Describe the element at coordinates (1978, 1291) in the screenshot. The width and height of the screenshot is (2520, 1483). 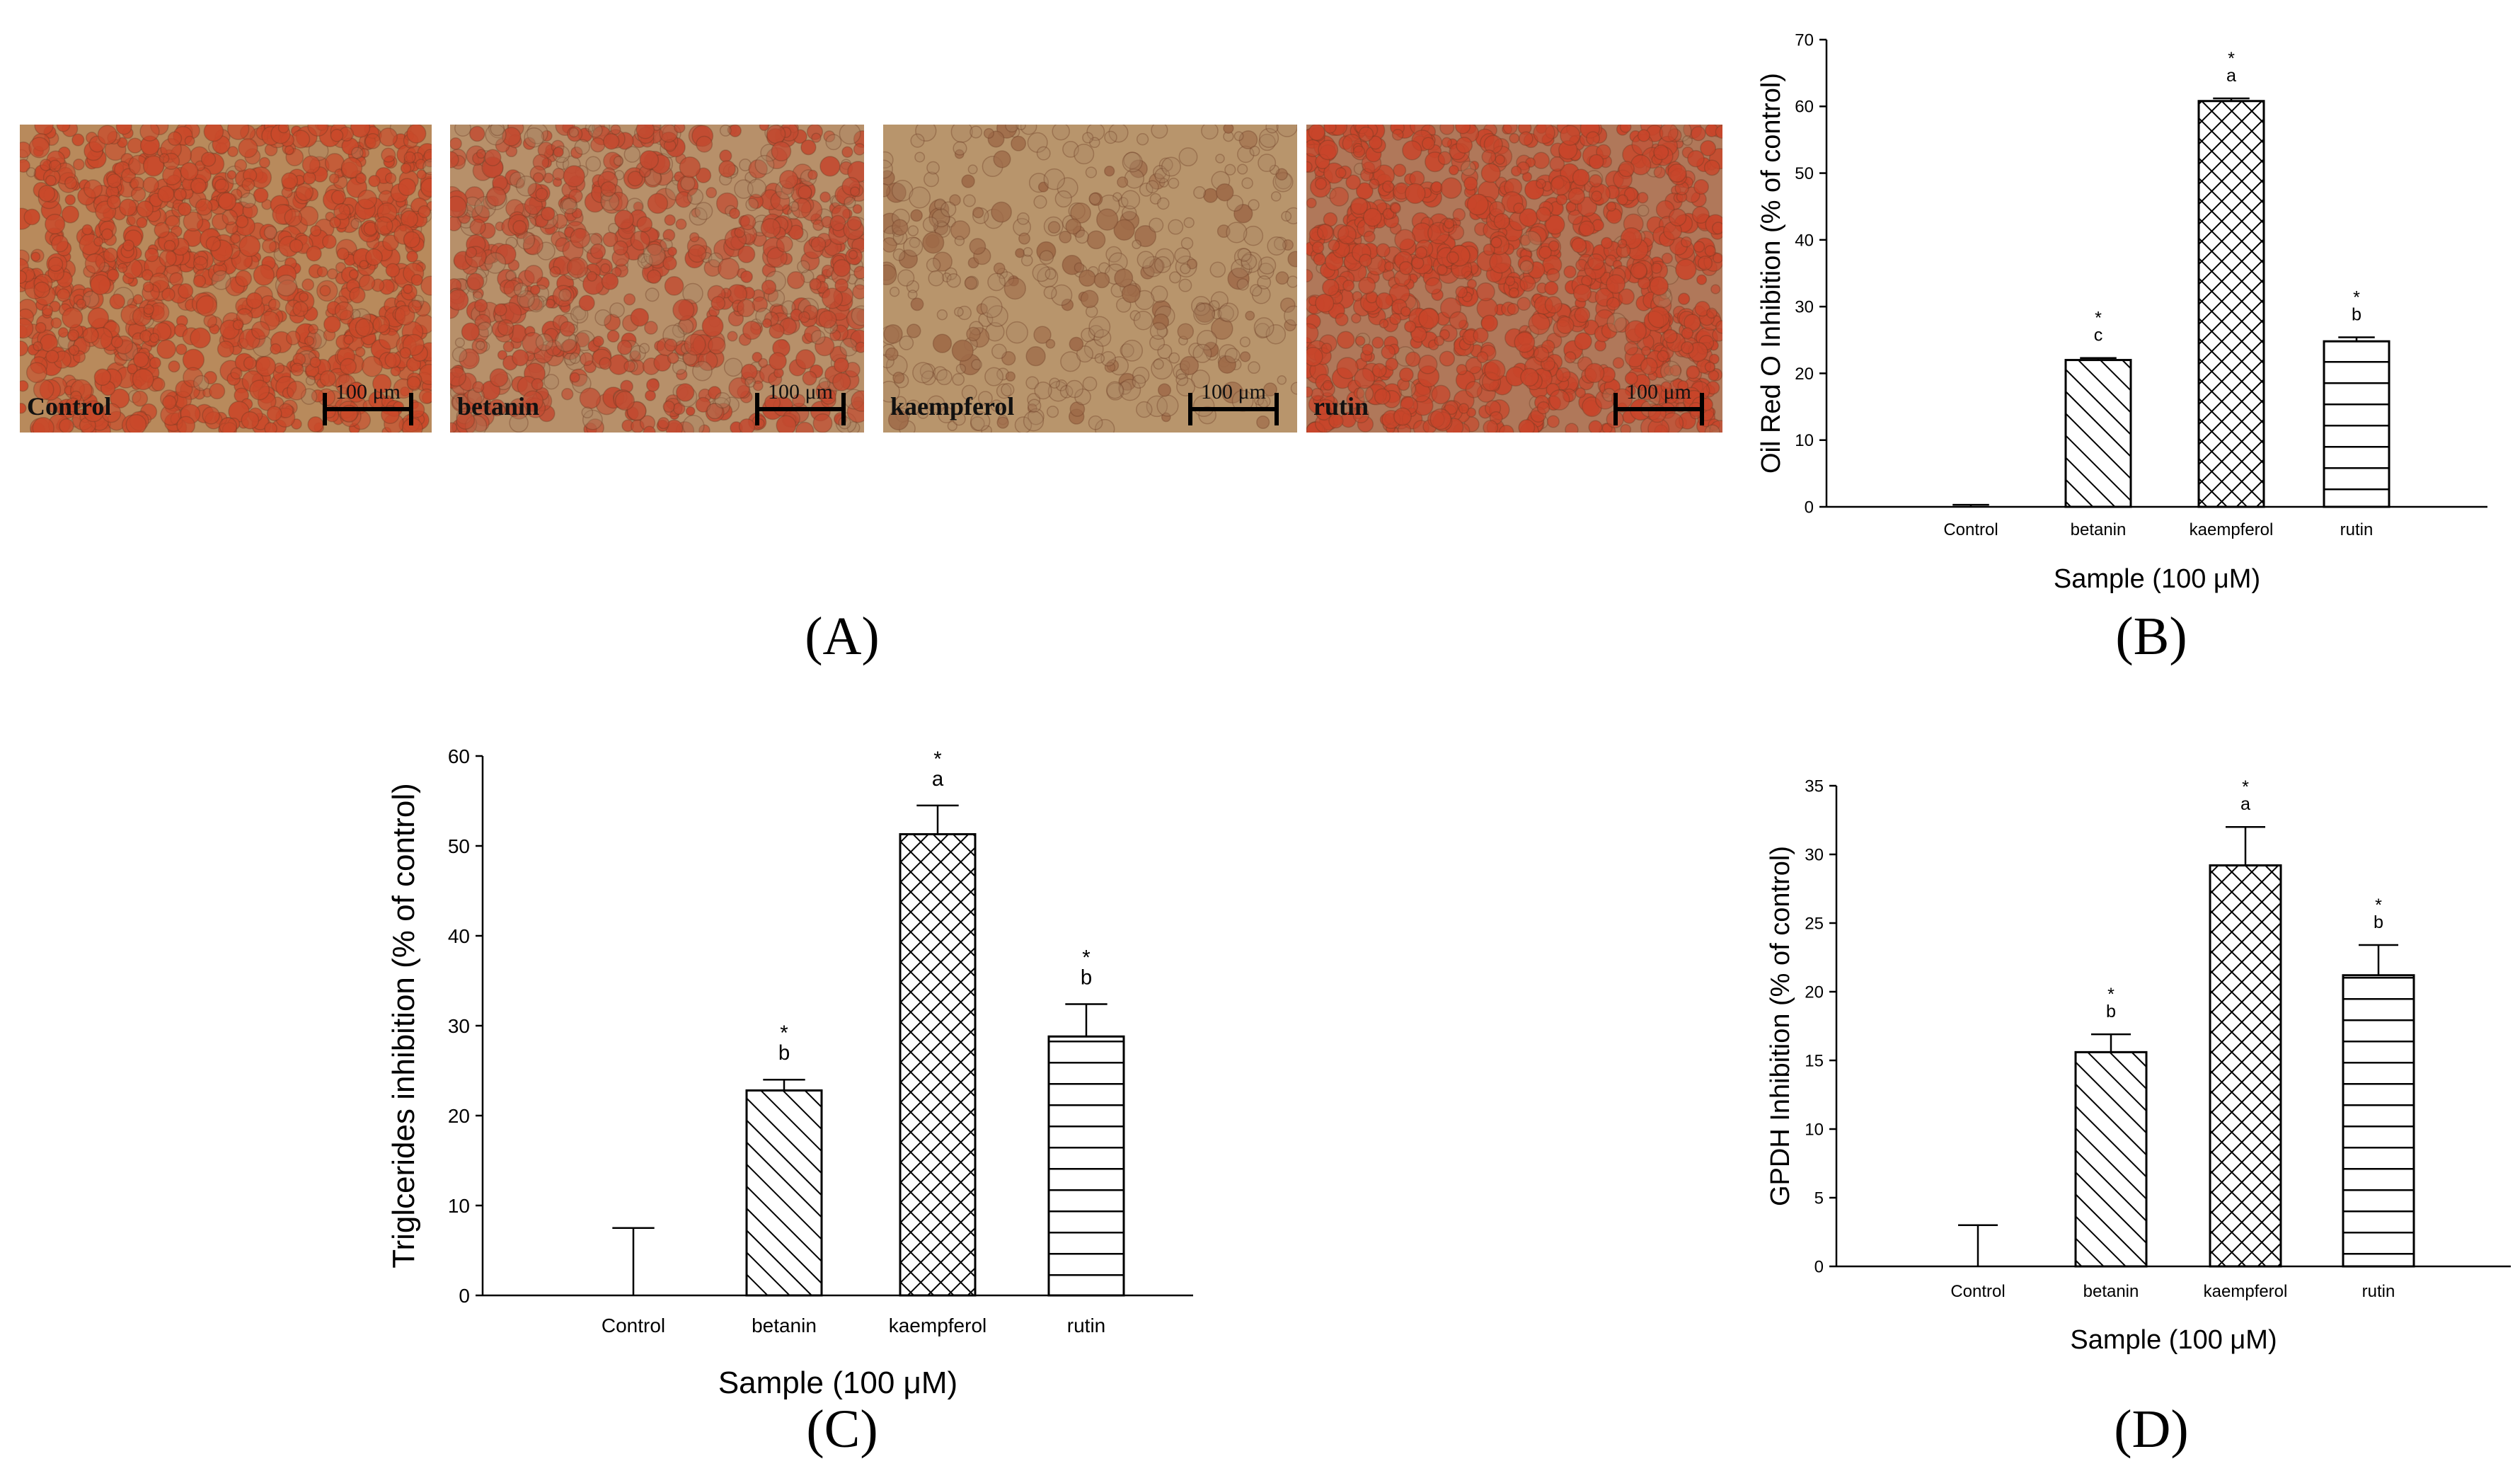
I see `category-label-d-control: Control` at that location.